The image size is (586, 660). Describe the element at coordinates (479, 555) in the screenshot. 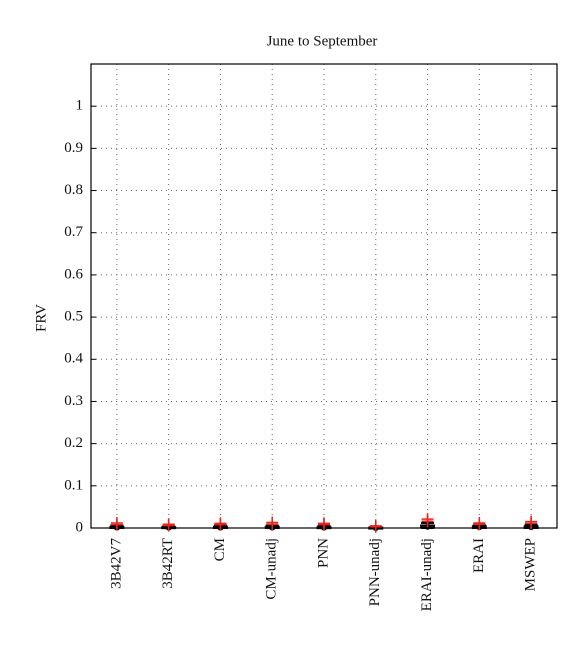

I see `x-tick-label: ERAI` at that location.